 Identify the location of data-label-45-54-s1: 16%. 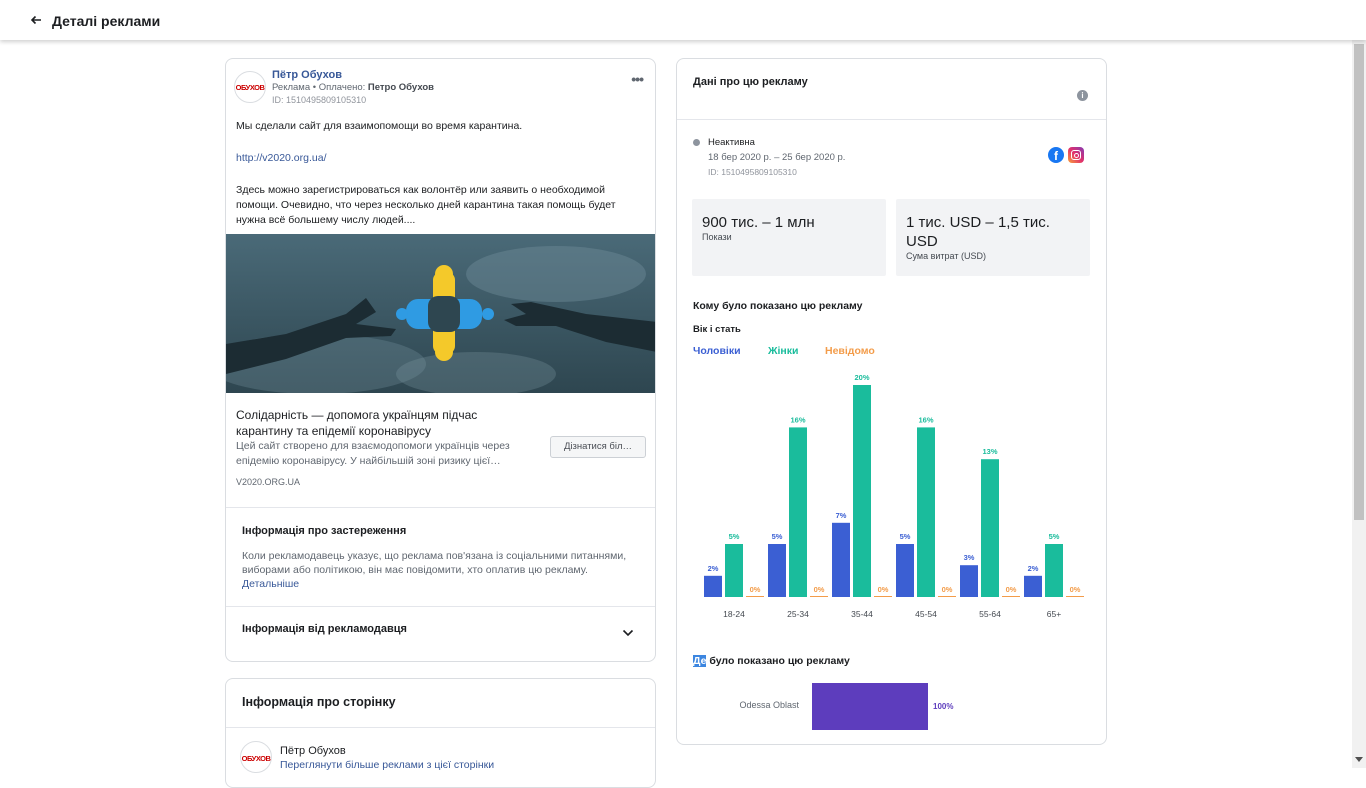
(925, 419).